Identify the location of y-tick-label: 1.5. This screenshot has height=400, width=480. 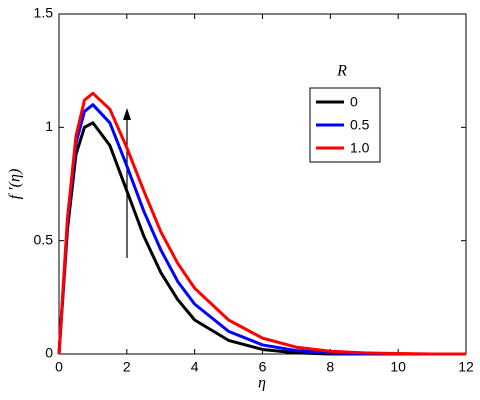
(44, 13).